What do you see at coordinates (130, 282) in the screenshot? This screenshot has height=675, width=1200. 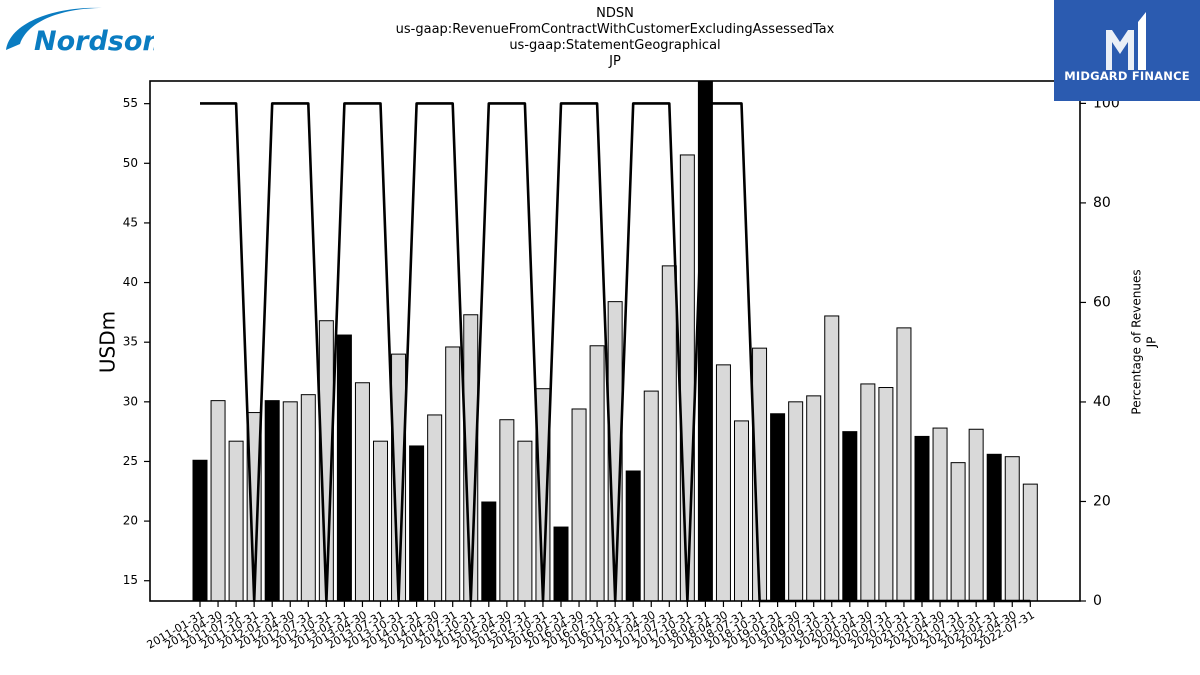 I see `y-tick-label: 40` at bounding box center [130, 282].